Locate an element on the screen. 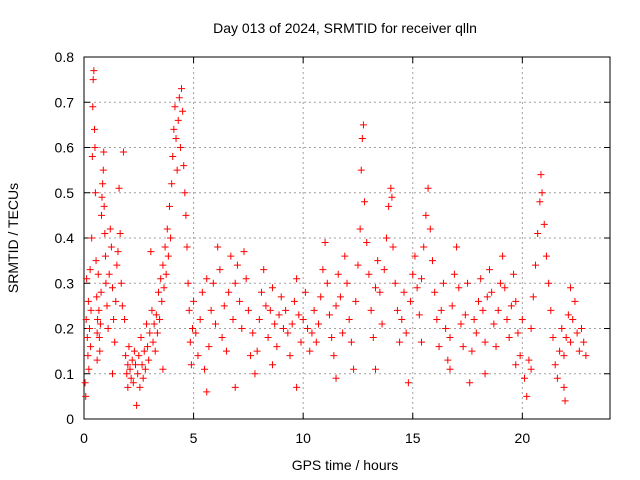 The height and width of the screenshot is (480, 640). y-tick-label: 0.7 is located at coordinates (65, 102).